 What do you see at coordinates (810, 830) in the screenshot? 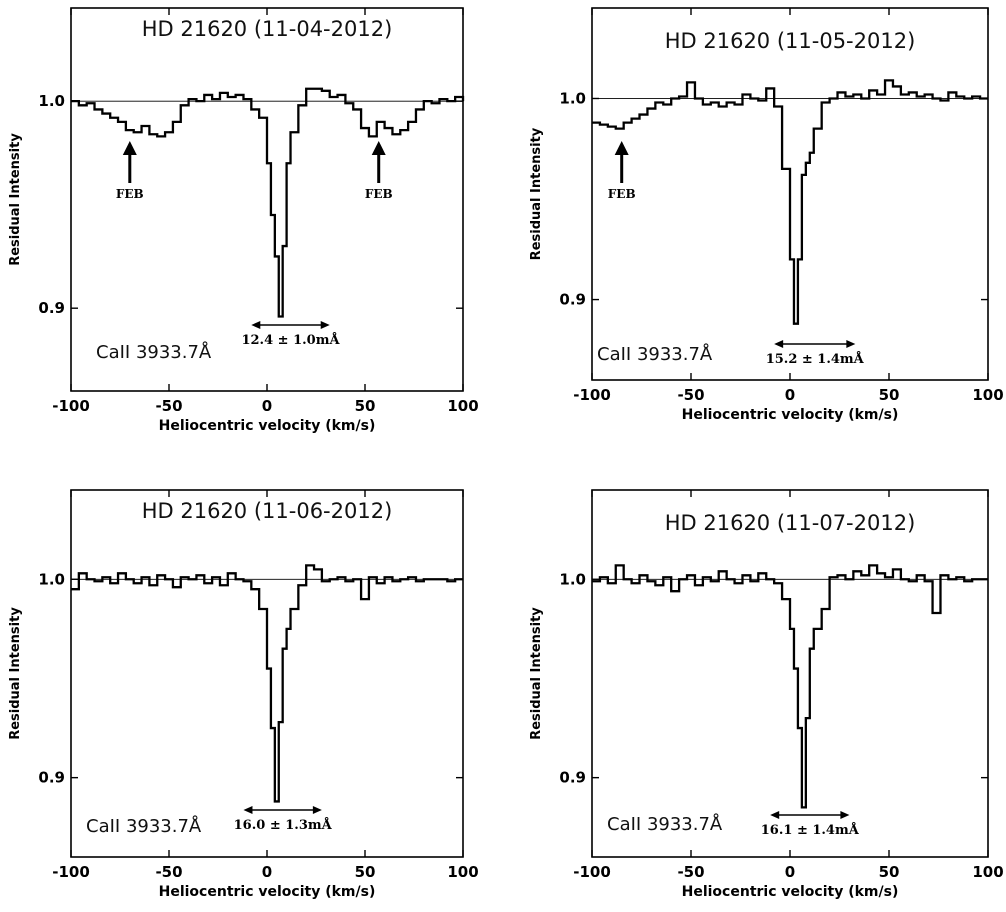
I see `equivalent-width-label: 16.1 ± 1.4mÅ` at bounding box center [810, 830].